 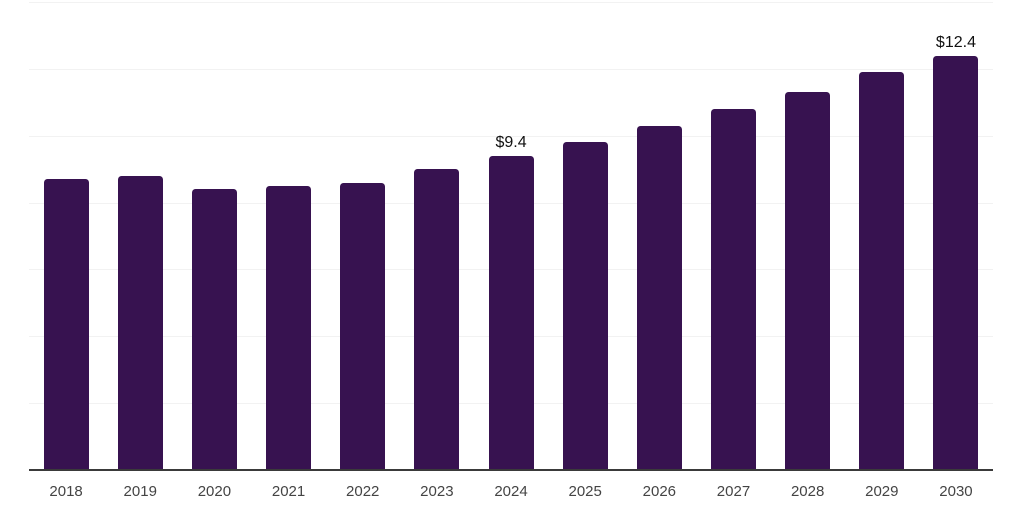 What do you see at coordinates (511, 470) in the screenshot?
I see `x-axis-line` at bounding box center [511, 470].